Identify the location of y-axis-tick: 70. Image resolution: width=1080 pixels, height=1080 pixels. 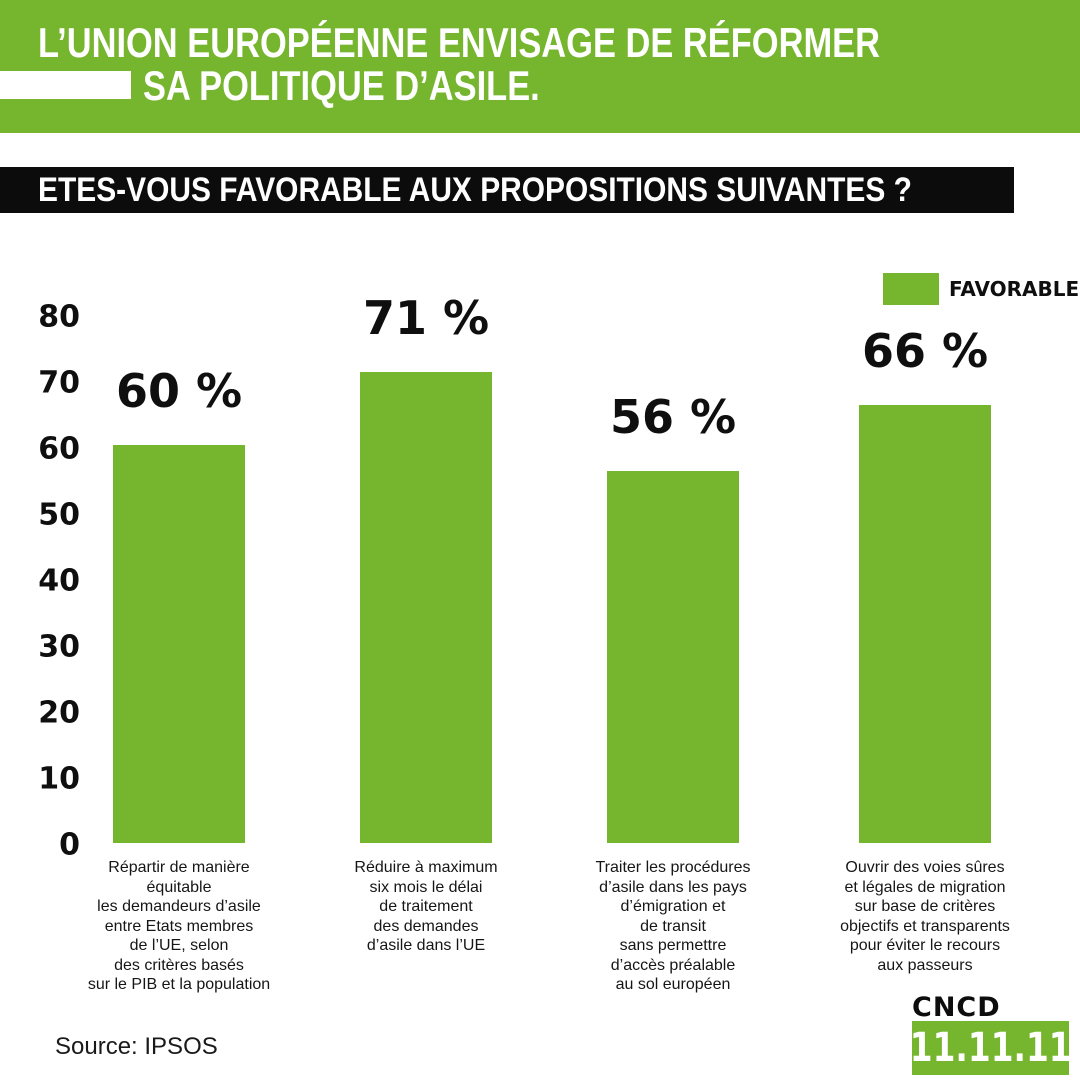
(59, 383).